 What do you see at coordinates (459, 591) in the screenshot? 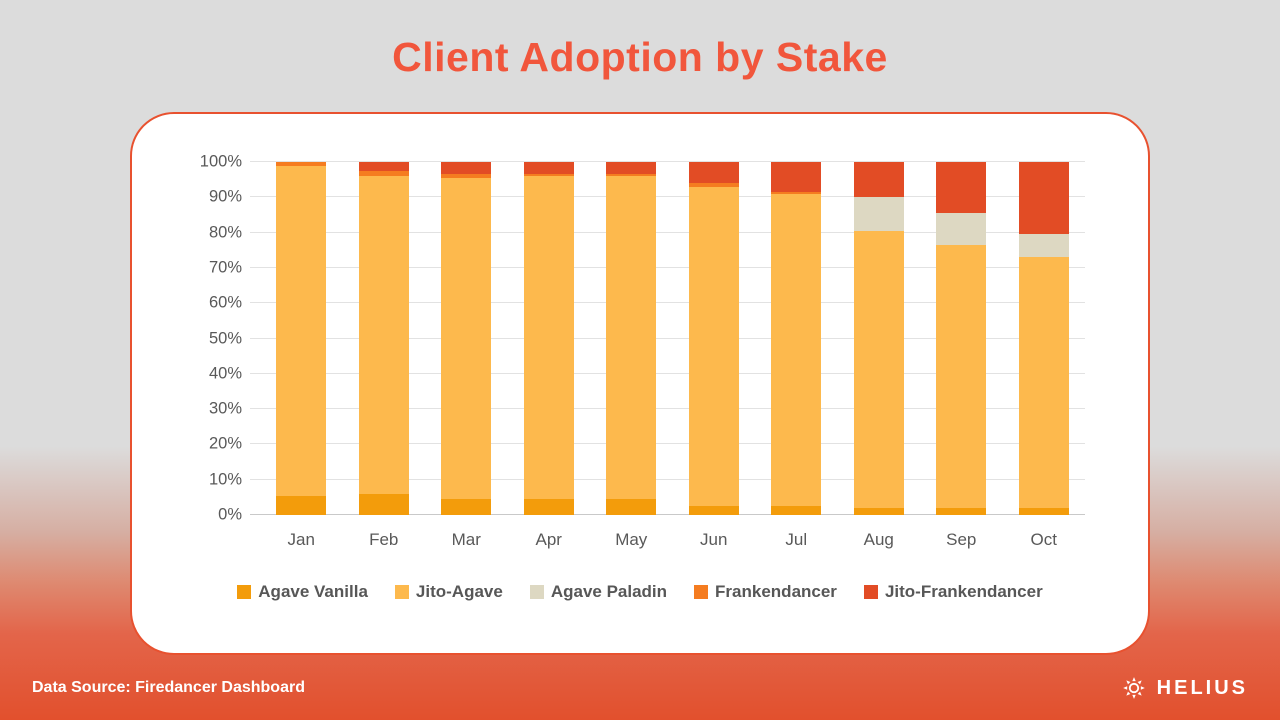
I see `legend-label: Jito-Agave` at bounding box center [459, 591].